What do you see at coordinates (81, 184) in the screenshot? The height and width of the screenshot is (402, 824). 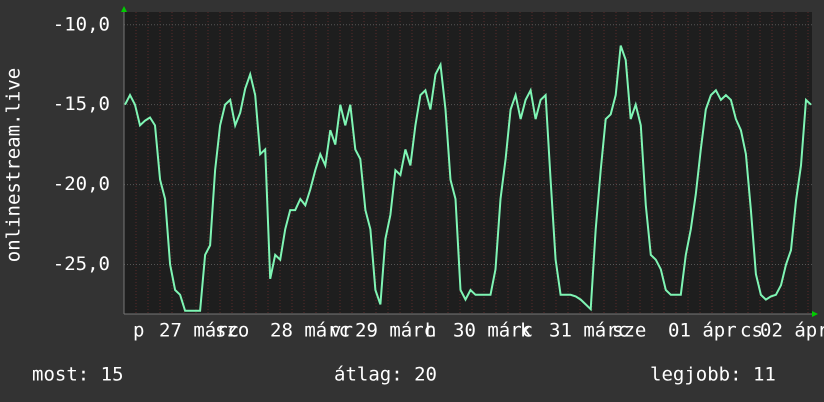 I see `y-tick-label: -20,0` at bounding box center [81, 184].